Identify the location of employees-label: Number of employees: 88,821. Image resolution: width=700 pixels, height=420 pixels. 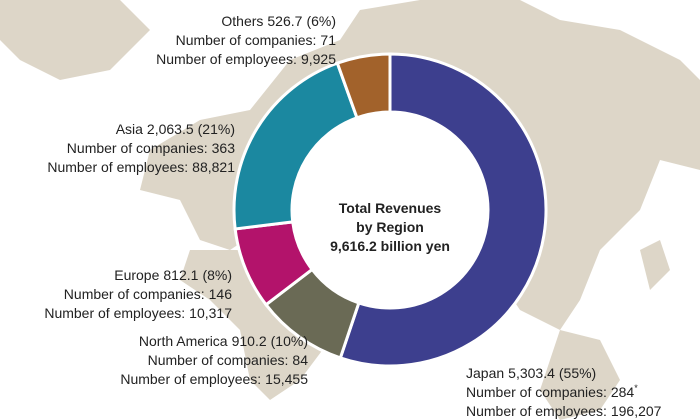
(141, 167).